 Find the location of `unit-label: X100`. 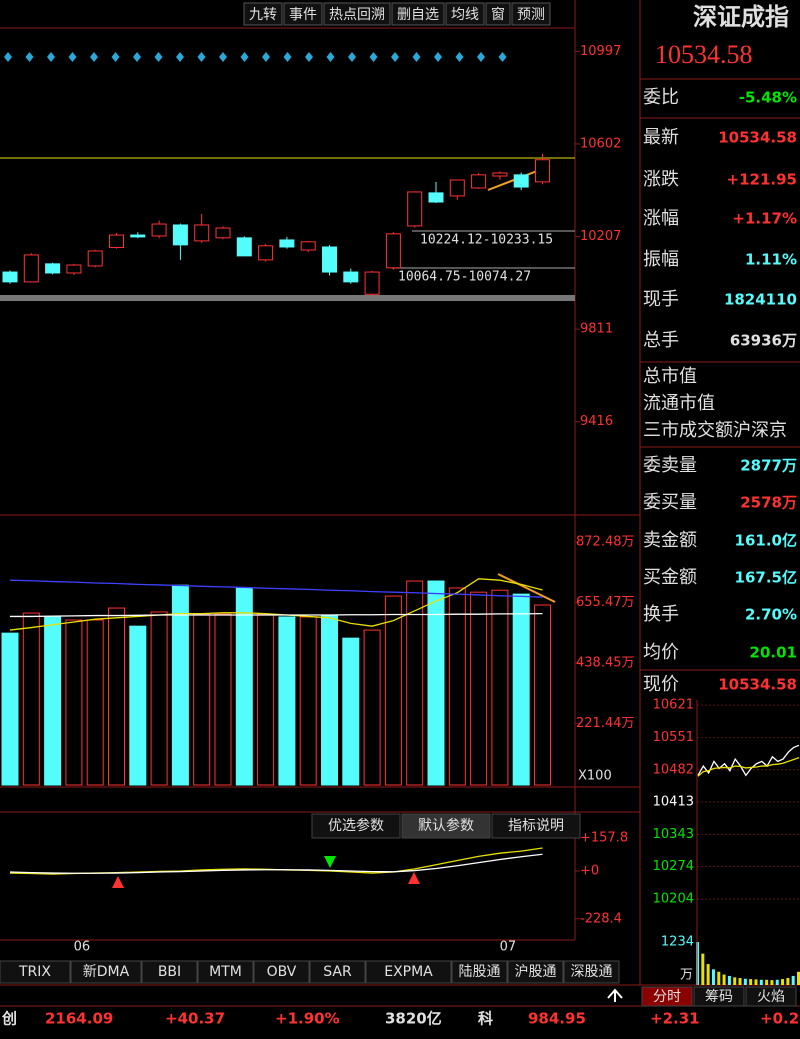

unit-label: X100 is located at coordinates (595, 776).